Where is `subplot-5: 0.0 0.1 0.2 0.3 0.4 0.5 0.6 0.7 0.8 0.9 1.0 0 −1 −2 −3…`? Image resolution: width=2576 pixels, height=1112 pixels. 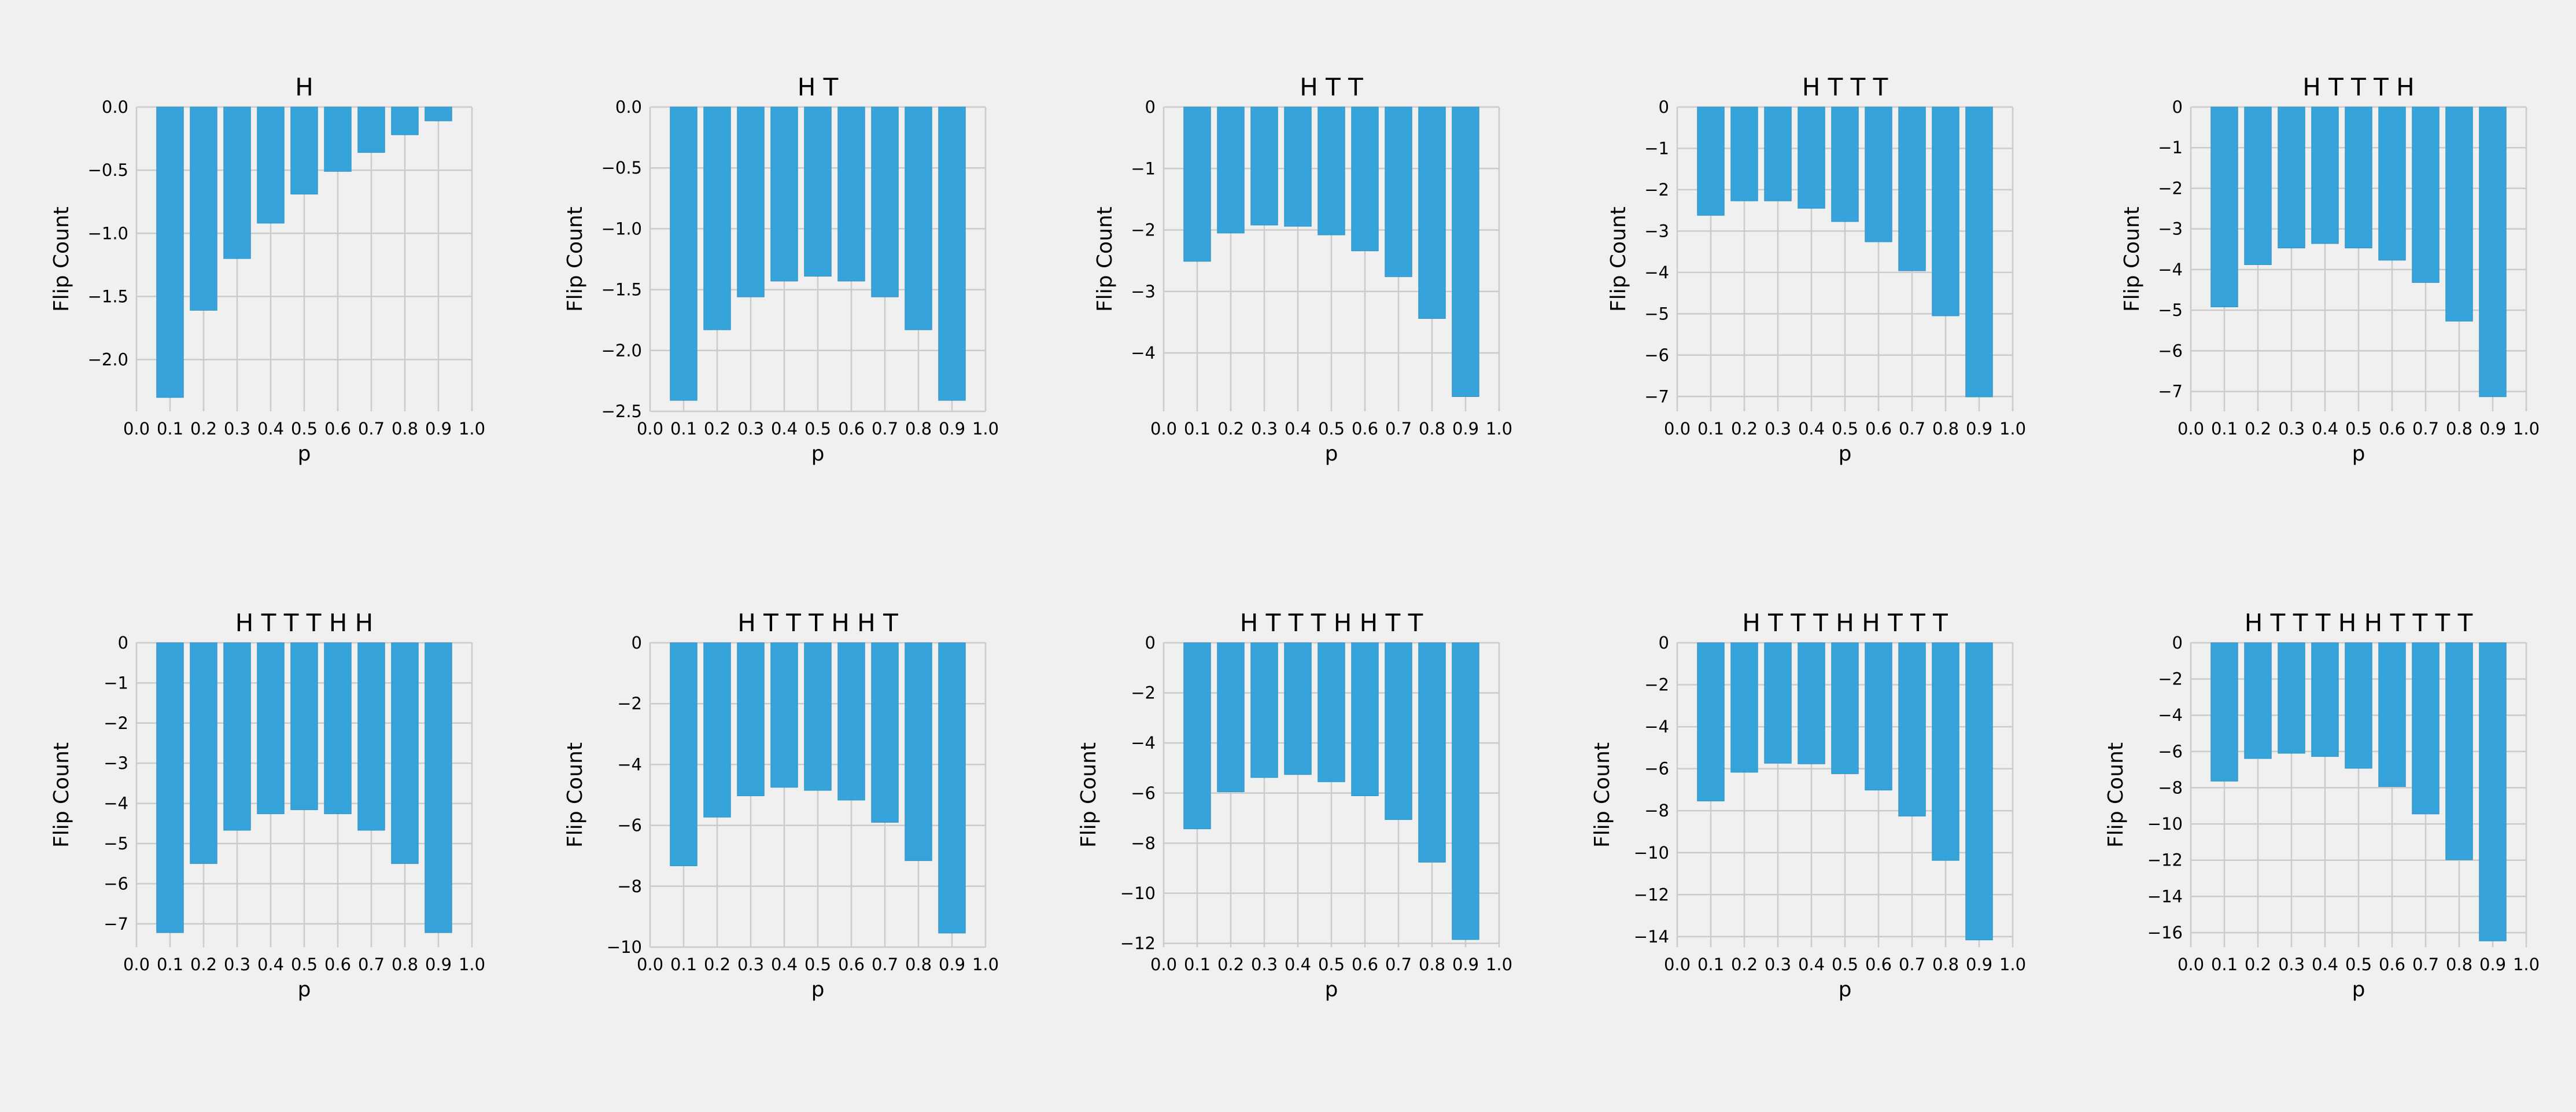 subplot-5: 0.0 0.1 0.2 0.3 0.4 0.5 0.6 0.7 0.8 0.9 1.0 0 −1 −2 −3… is located at coordinates (2330, 269).